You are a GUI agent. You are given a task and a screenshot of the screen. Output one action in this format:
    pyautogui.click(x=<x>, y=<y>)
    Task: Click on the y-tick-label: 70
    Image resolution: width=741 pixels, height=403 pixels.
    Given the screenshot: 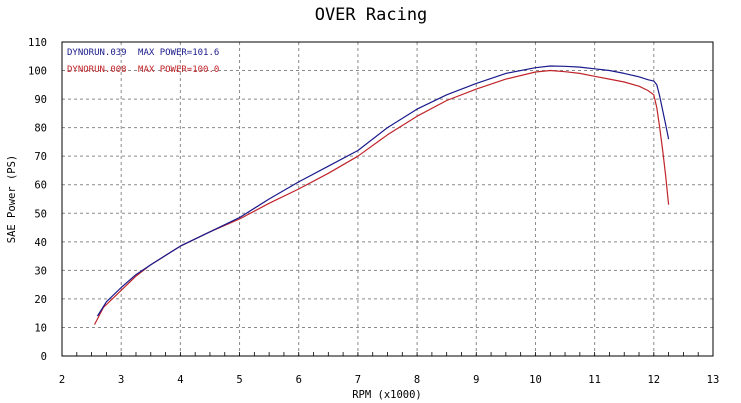 What is the action you would take?
    pyautogui.click(x=40, y=157)
    